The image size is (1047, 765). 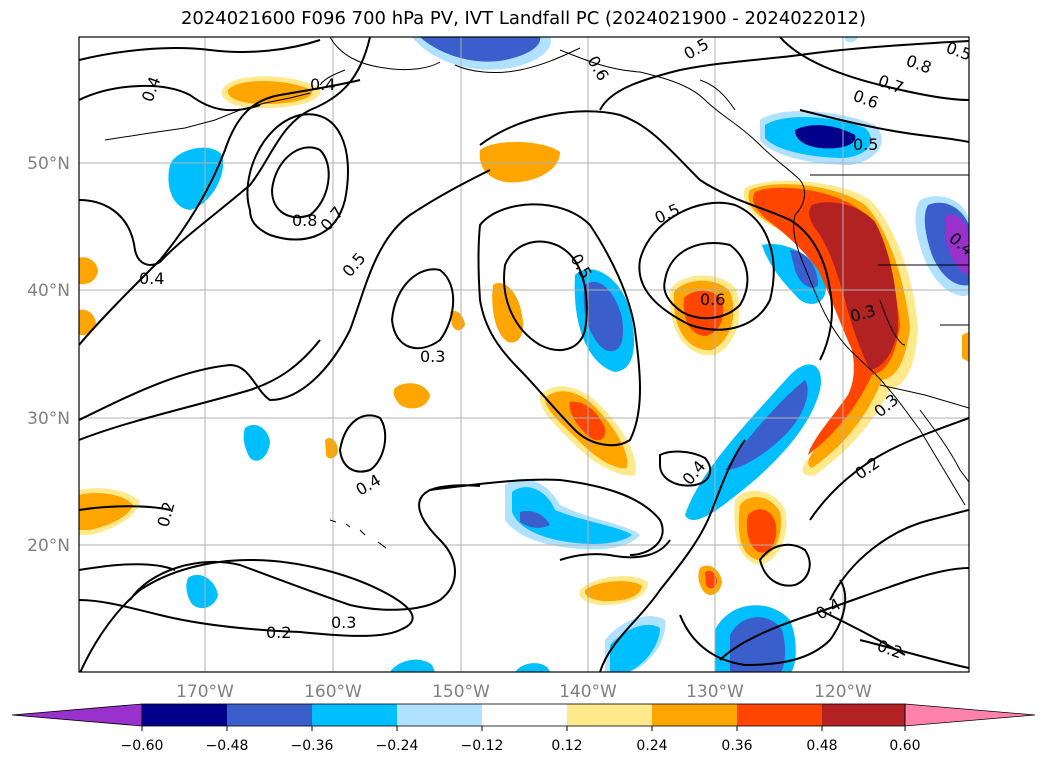 What do you see at coordinates (48, 355) in the screenshot?
I see `lat-labels: 50°N 40°N 30°N 20°N` at bounding box center [48, 355].